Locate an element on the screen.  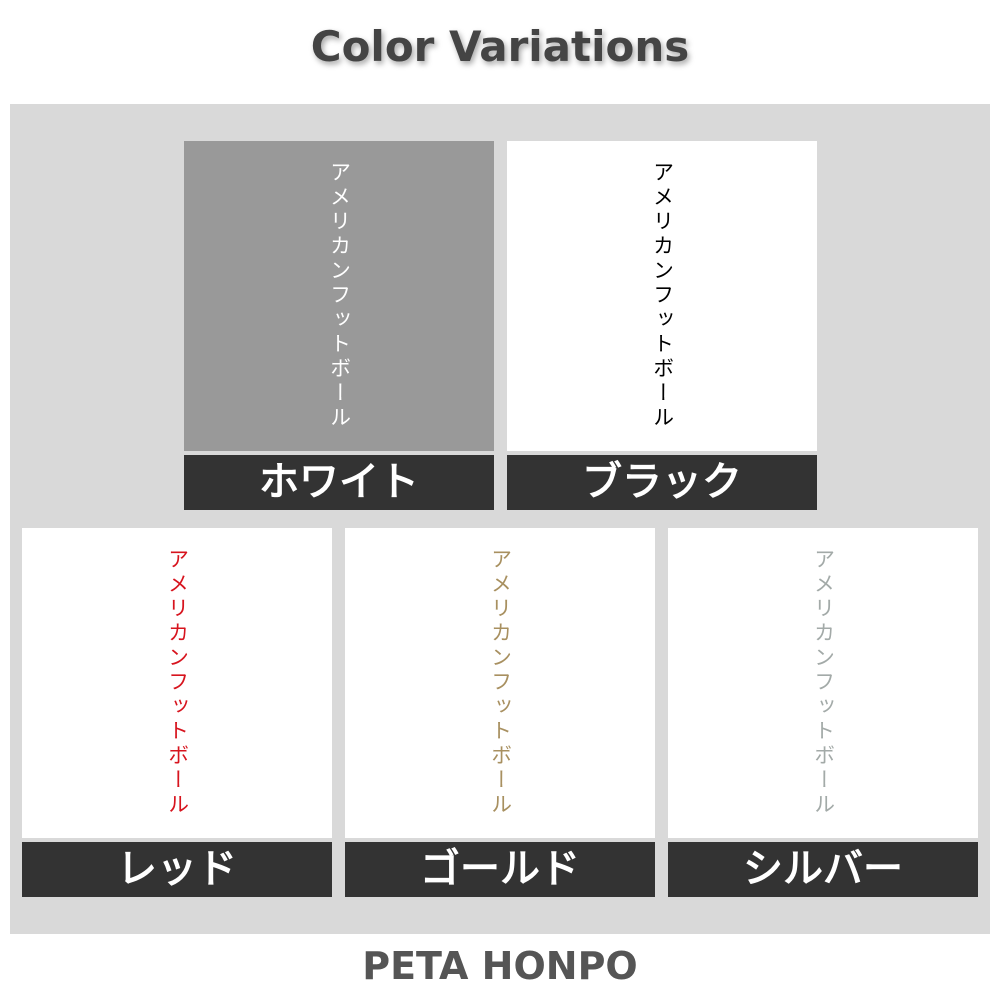
brand-footer: PETA HONPO is located at coordinates (500, 966).